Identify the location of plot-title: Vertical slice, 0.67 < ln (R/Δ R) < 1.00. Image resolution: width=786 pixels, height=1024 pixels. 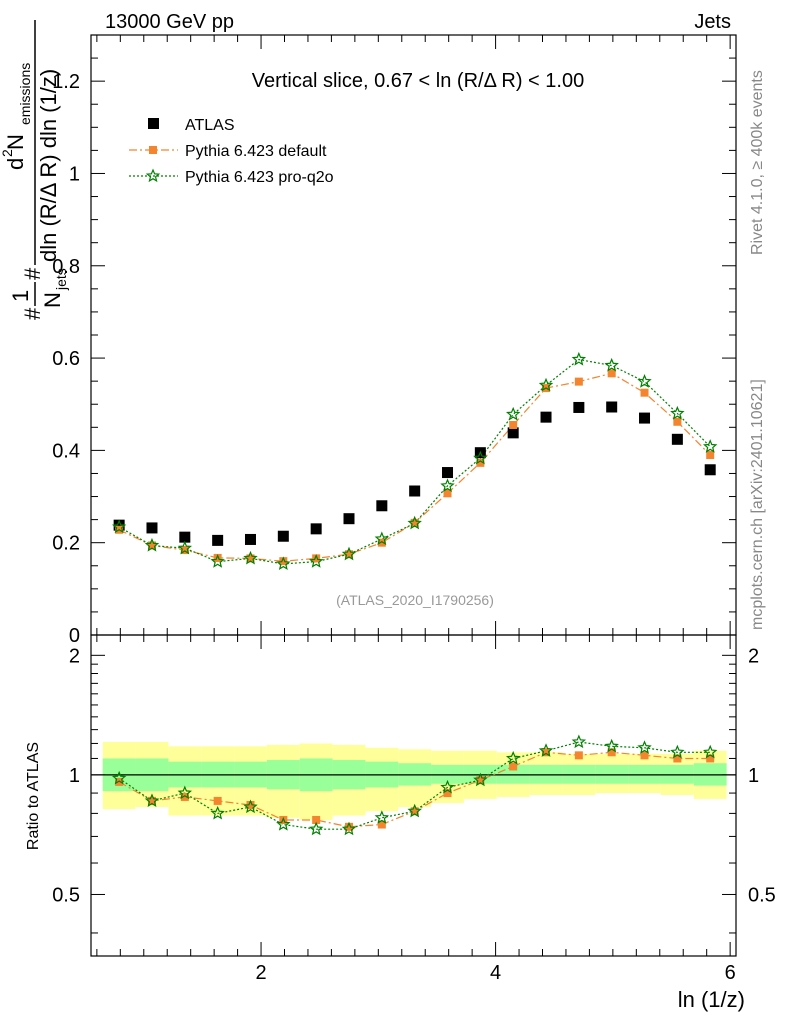
(418, 81).